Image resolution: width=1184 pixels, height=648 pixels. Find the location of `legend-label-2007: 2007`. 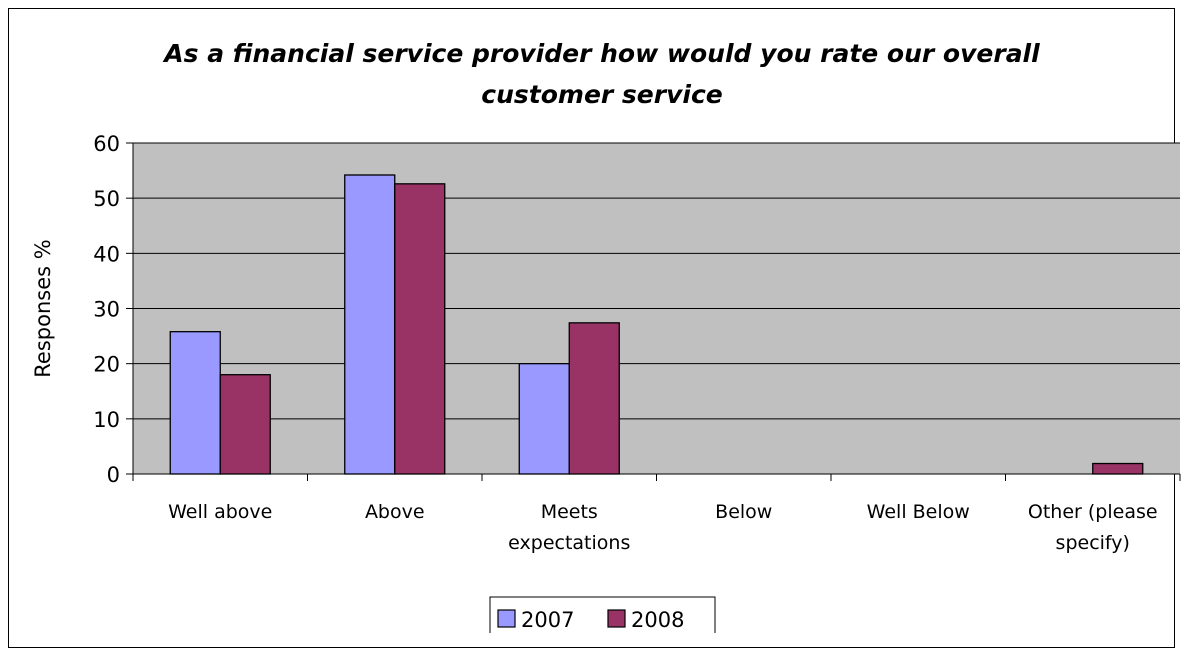

legend-label-2007: 2007 is located at coordinates (547, 620).